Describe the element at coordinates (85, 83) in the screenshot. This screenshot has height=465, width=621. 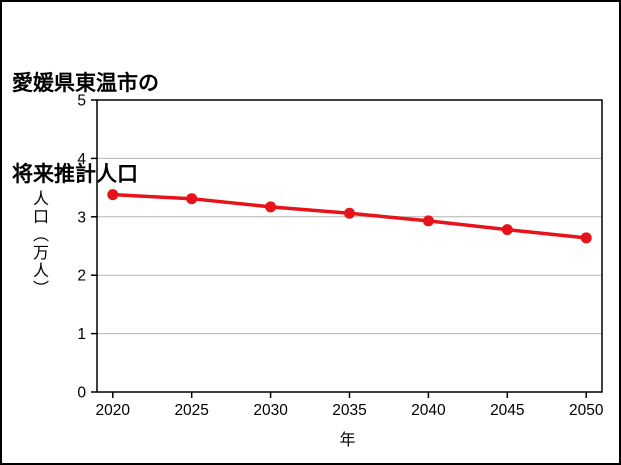
I see `chart-title-line1: 愛媛県東温市の` at that location.